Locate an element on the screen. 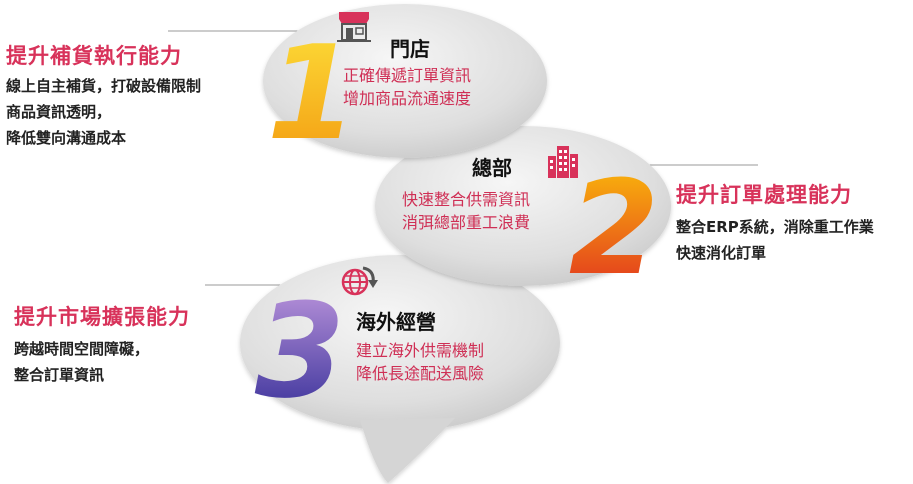  number-1: 1 is located at coordinates (312, 93).